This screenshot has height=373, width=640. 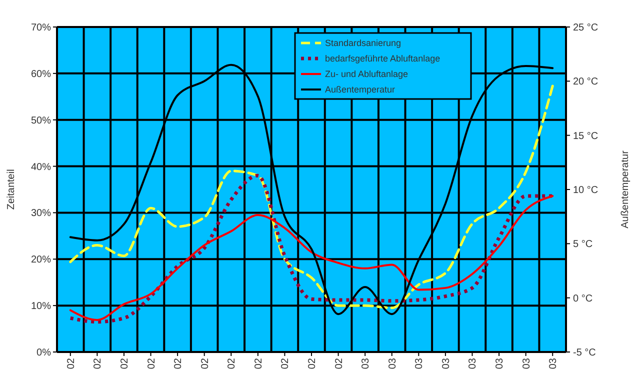 I want to click on y2-tick-label: 15 °C, so click(x=585, y=136).